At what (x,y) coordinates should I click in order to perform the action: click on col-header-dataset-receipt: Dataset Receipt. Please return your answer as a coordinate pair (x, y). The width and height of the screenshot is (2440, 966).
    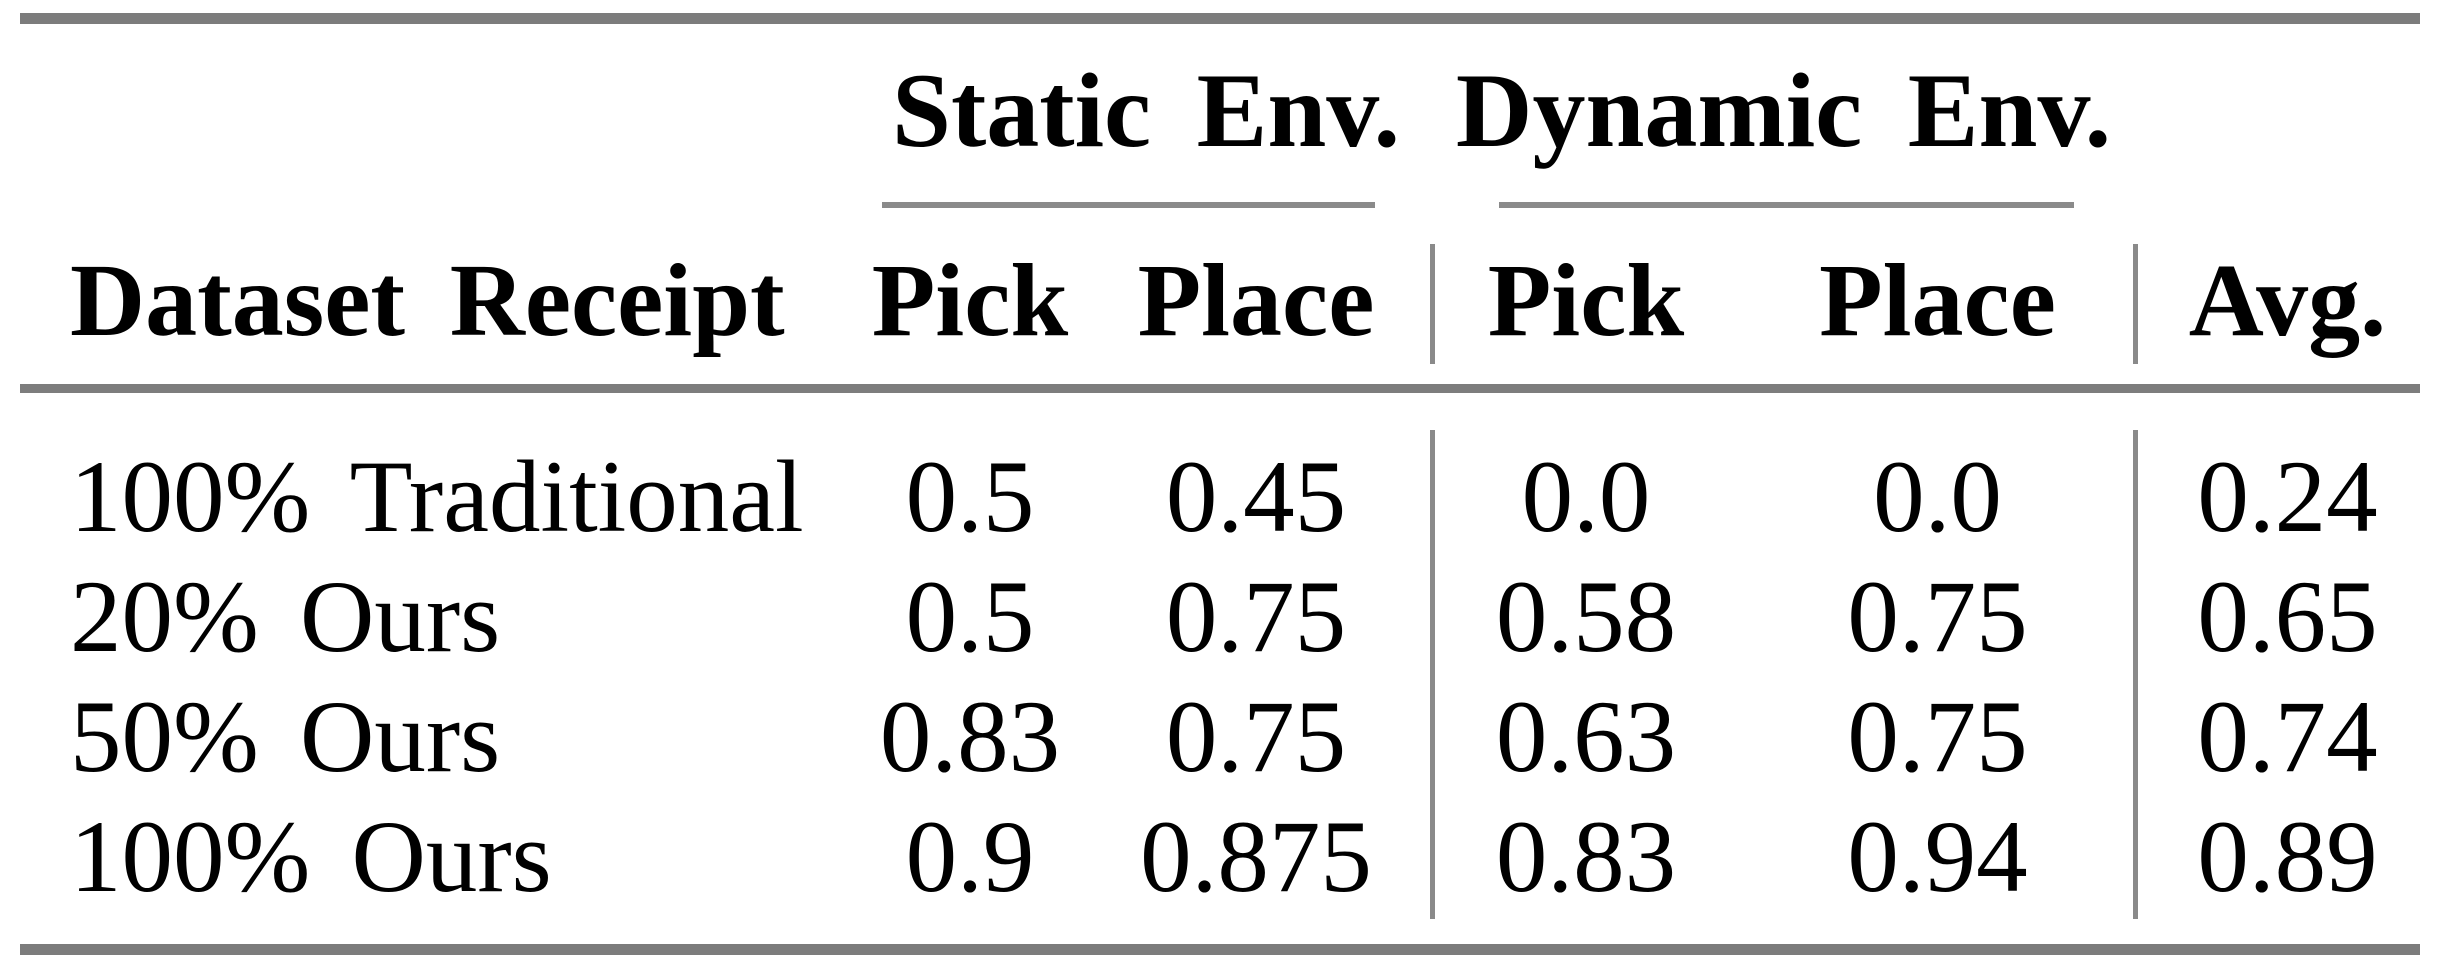
    Looking at the image, I should click on (427, 300).